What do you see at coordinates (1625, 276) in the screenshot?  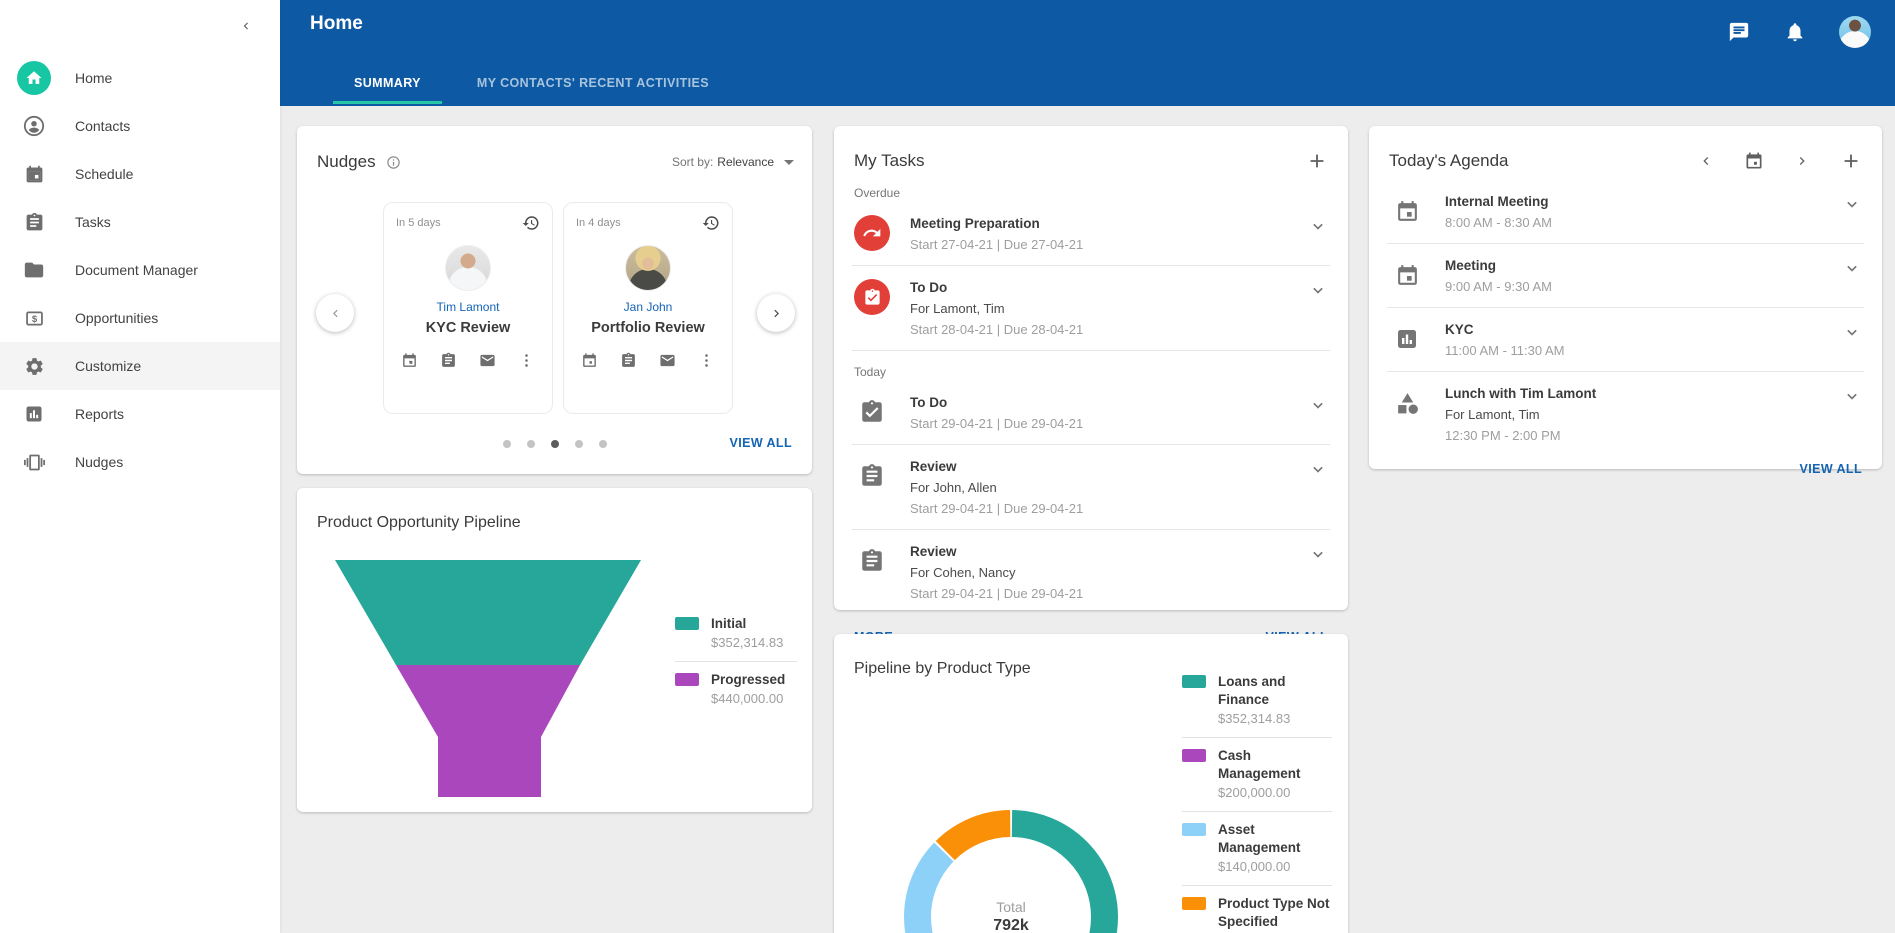 I see `agenda-row: Meeting 9:00 AM - 9:30 AM` at bounding box center [1625, 276].